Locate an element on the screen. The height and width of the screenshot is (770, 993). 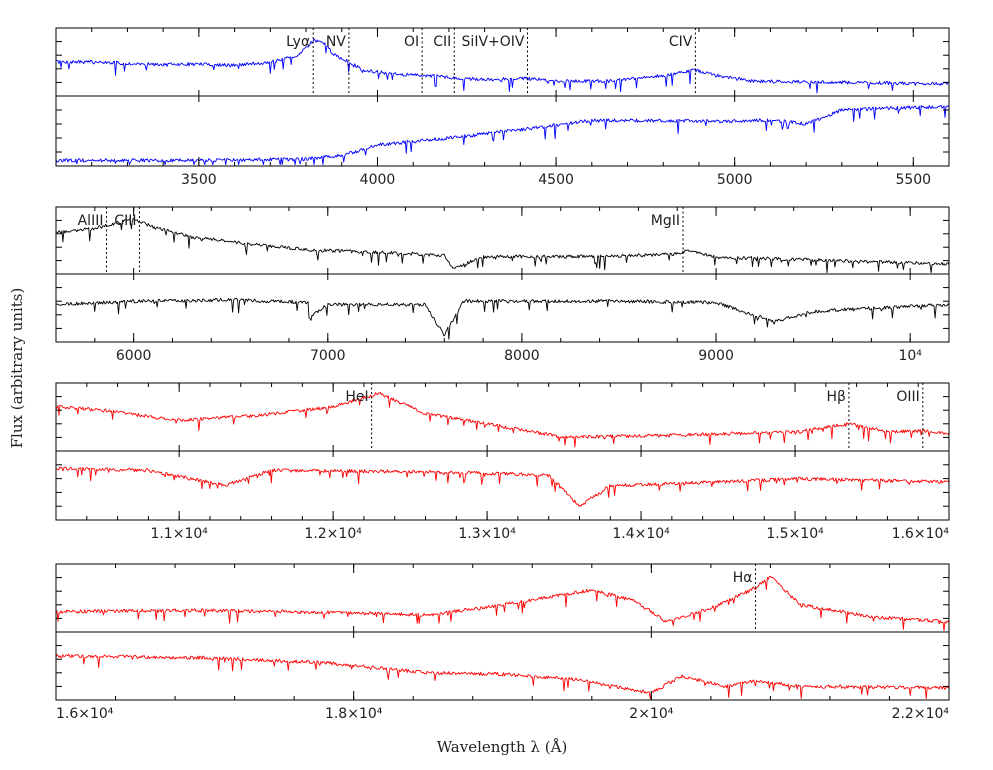
line-label: CIV is located at coordinates (681, 42).